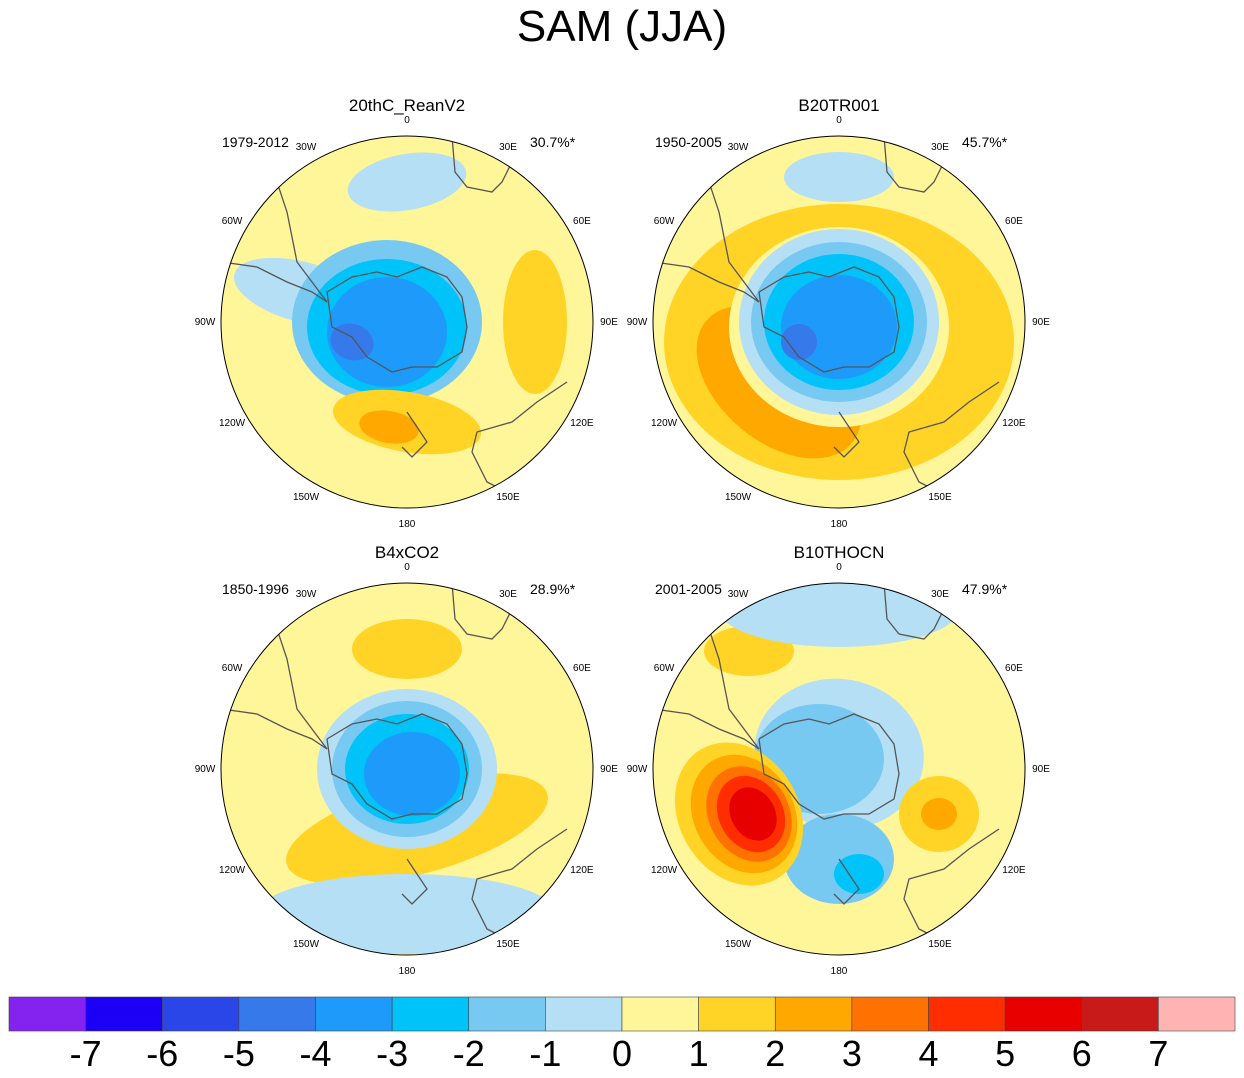 The image size is (1244, 1078). What do you see at coordinates (162, 1053) in the screenshot?
I see `colorbar-tick-label: -6` at bounding box center [162, 1053].